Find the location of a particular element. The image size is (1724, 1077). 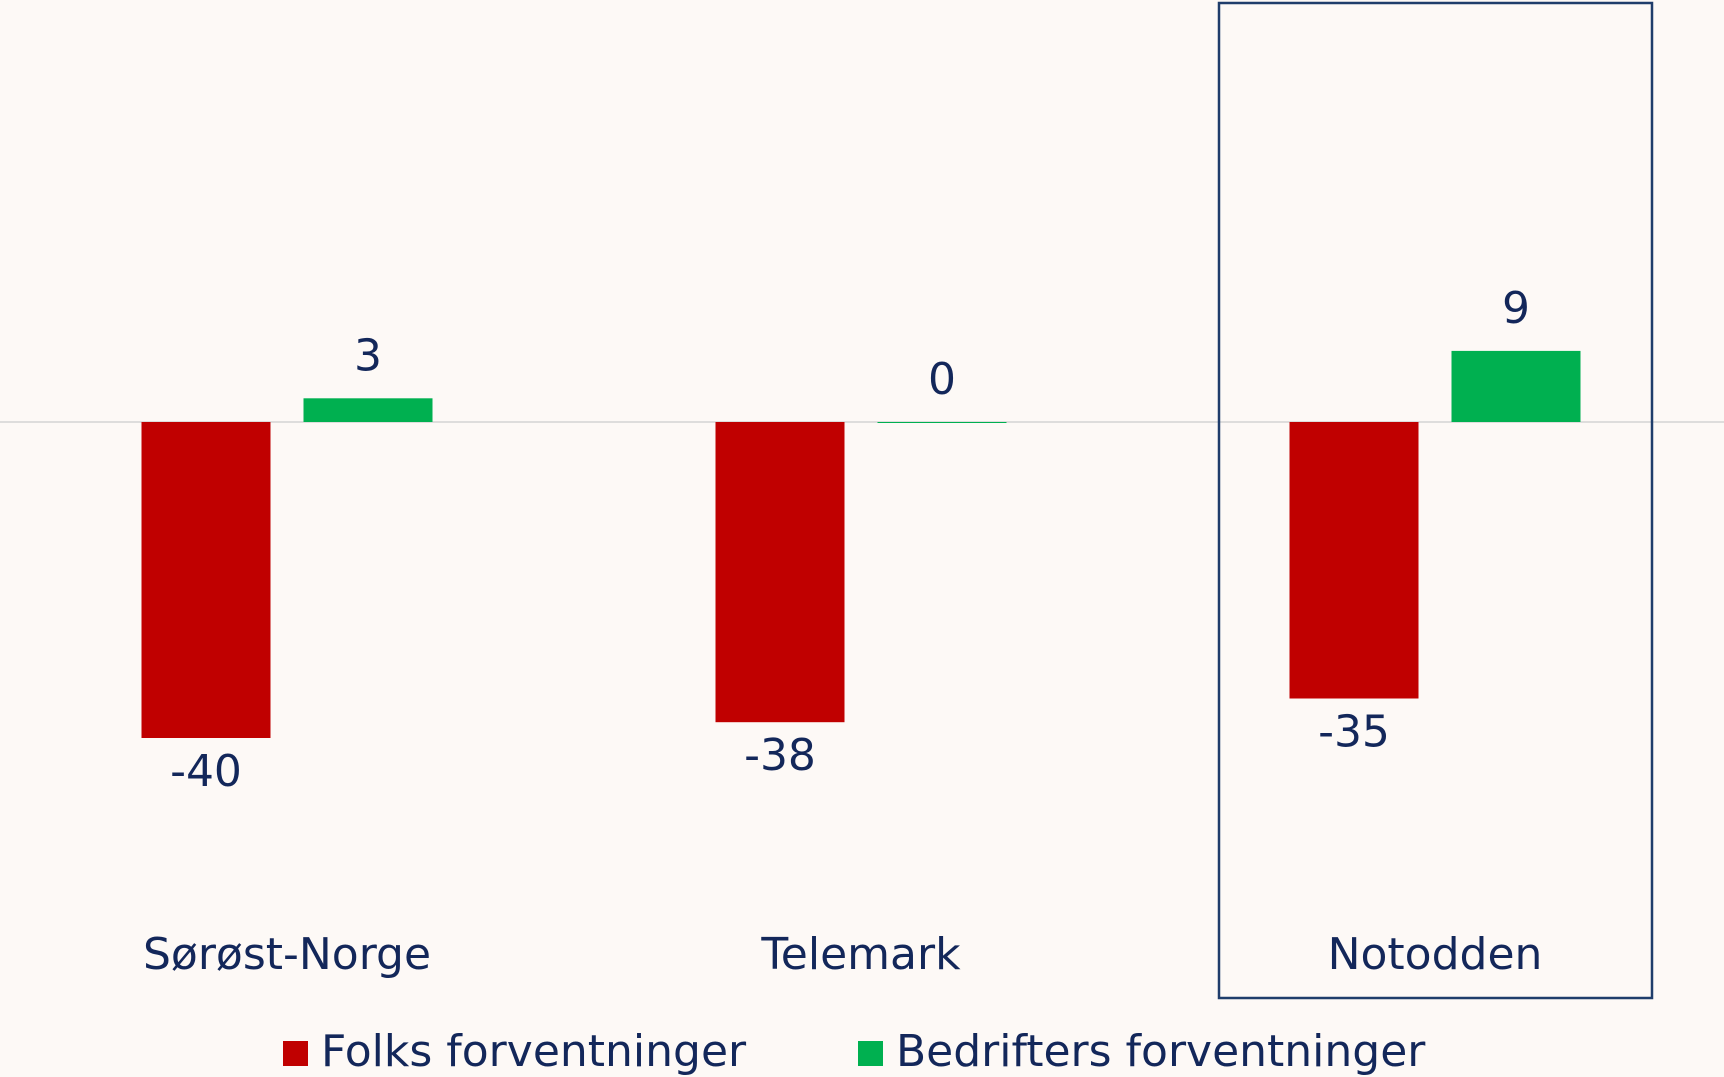

value-label: -38 is located at coordinates (780, 755).